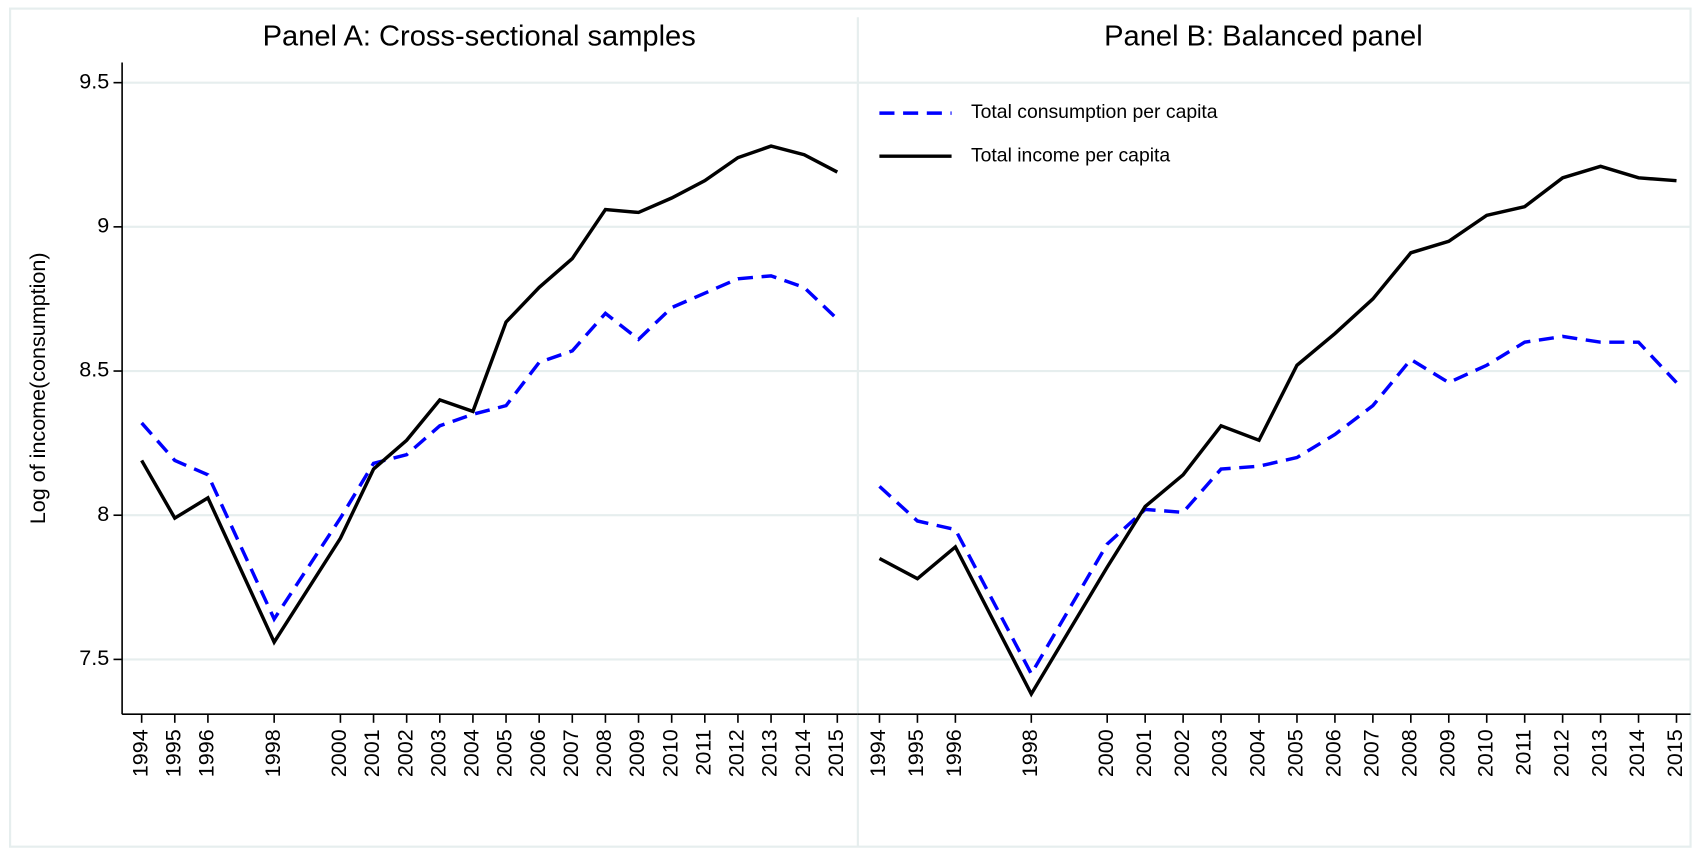 The width and height of the screenshot is (1692, 851). I want to click on panel-title: Panel B: Balanced panel, so click(1263, 36).